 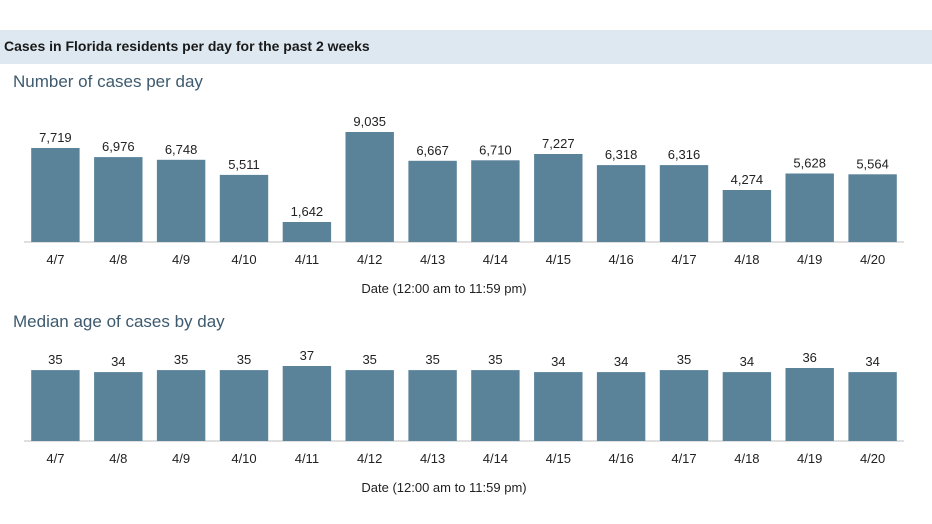 I want to click on cases-x-tick-label: 4/11, so click(x=307, y=259).